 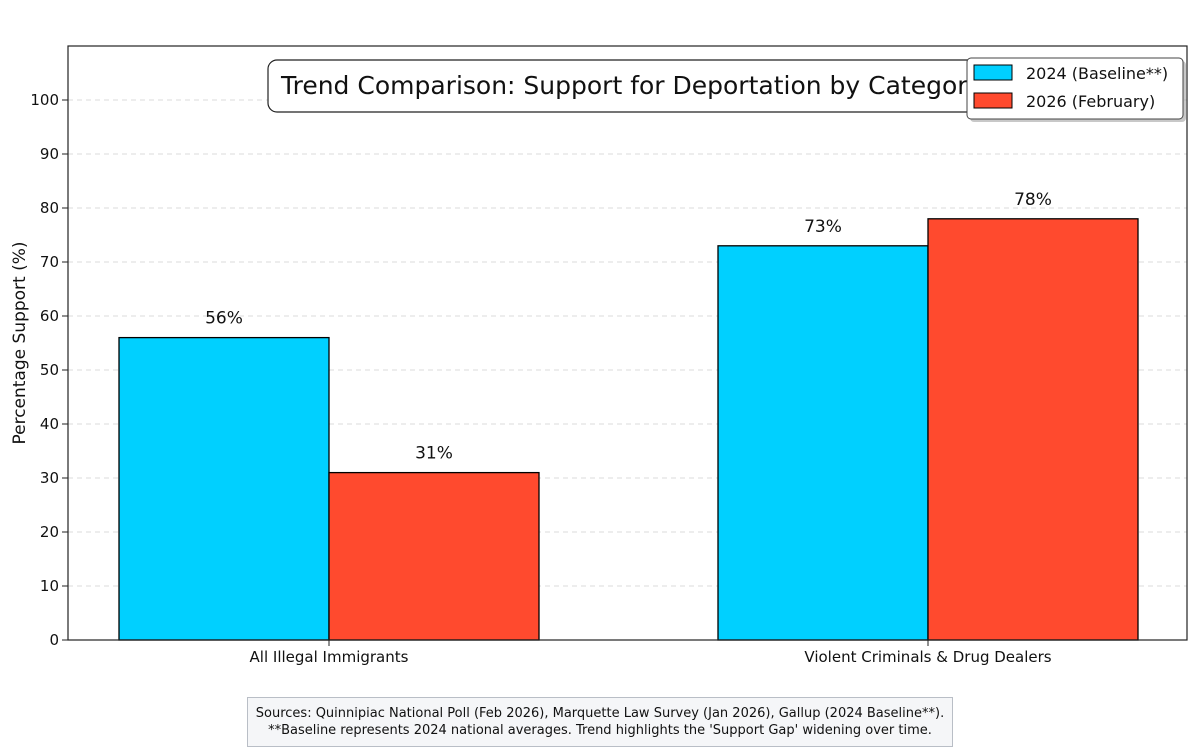 I want to click on bar-value-label: 56%, so click(x=224, y=319).